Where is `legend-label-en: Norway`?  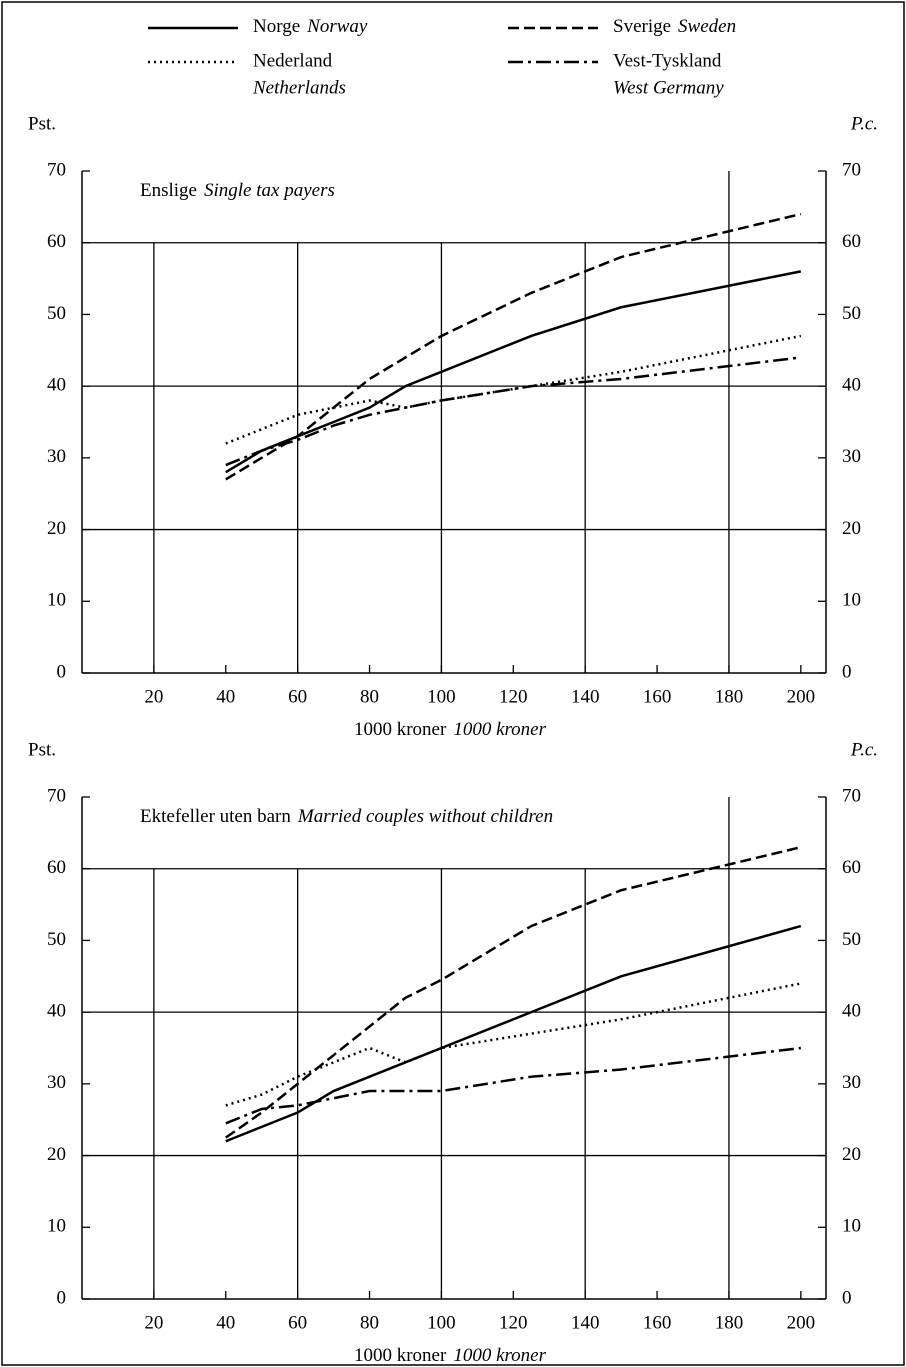
legend-label-en: Norway is located at coordinates (337, 26).